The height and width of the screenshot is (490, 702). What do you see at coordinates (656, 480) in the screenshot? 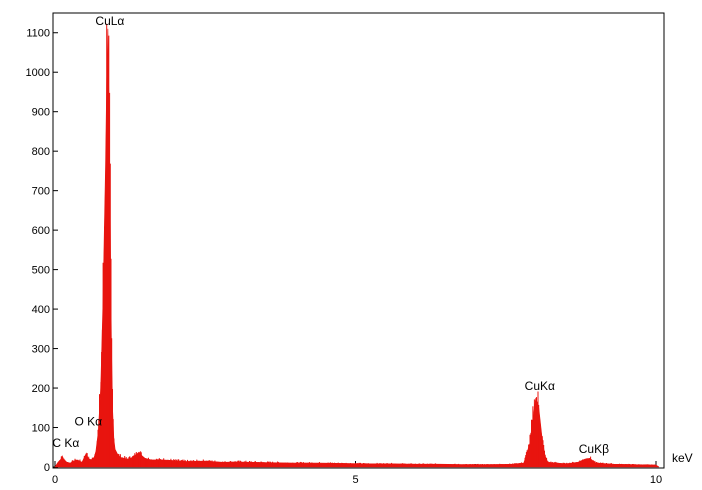
I see `x-tick-label: 10` at bounding box center [656, 480].